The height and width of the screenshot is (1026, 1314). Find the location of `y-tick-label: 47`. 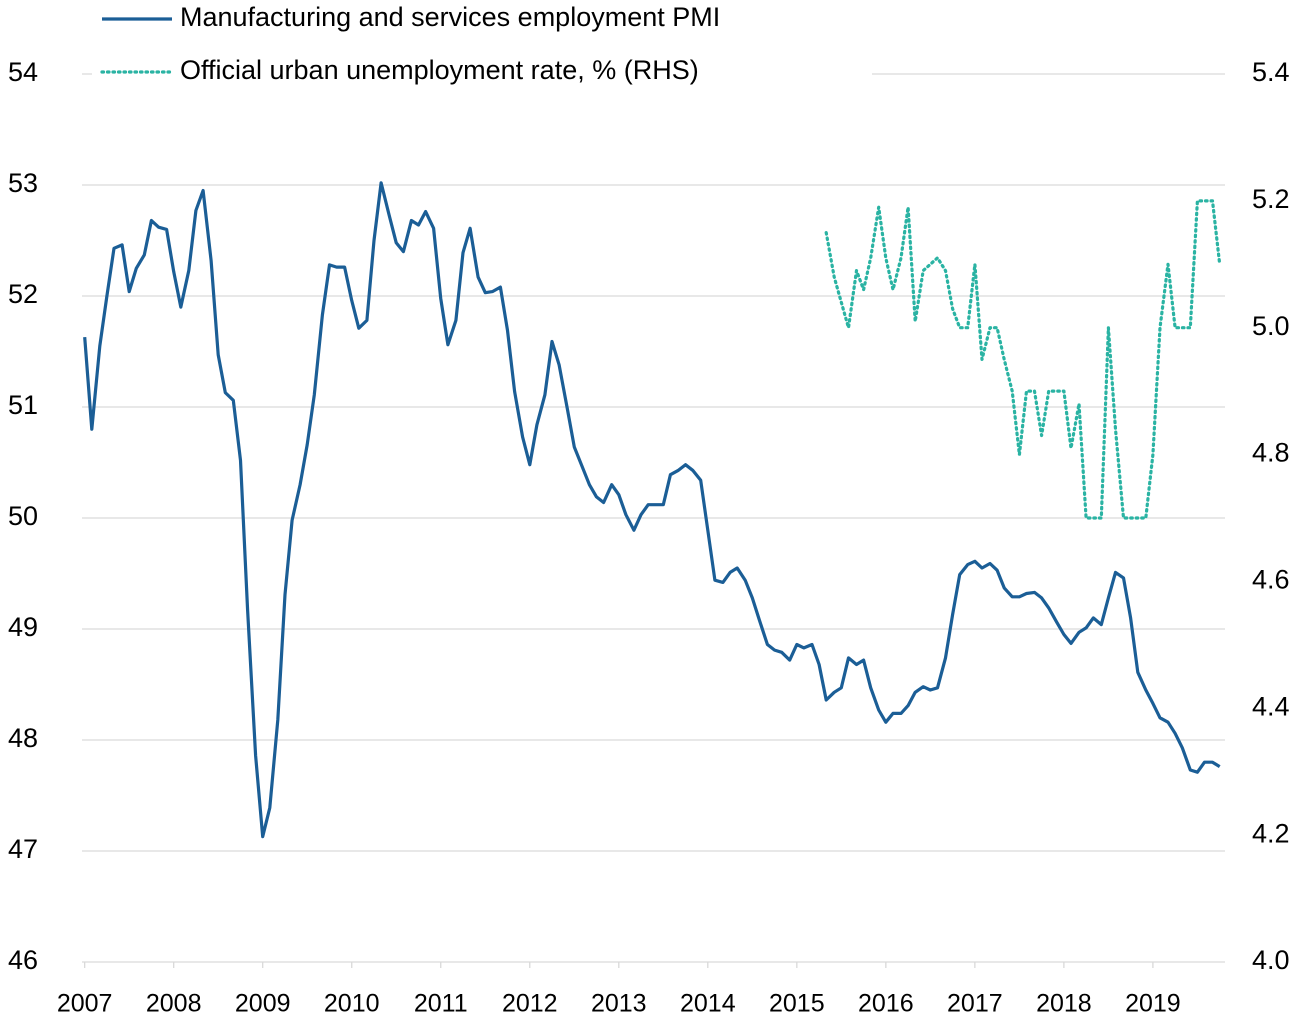

y-tick-label: 47 is located at coordinates (23, 849).